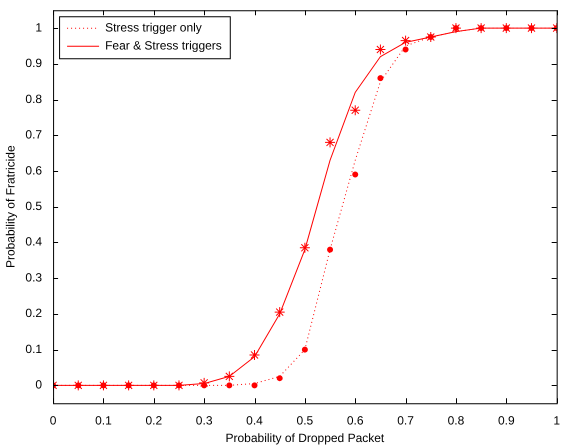 This screenshot has width=563, height=446. What do you see at coordinates (456, 421) in the screenshot?
I see `x-tick-label: 0.8` at bounding box center [456, 421].